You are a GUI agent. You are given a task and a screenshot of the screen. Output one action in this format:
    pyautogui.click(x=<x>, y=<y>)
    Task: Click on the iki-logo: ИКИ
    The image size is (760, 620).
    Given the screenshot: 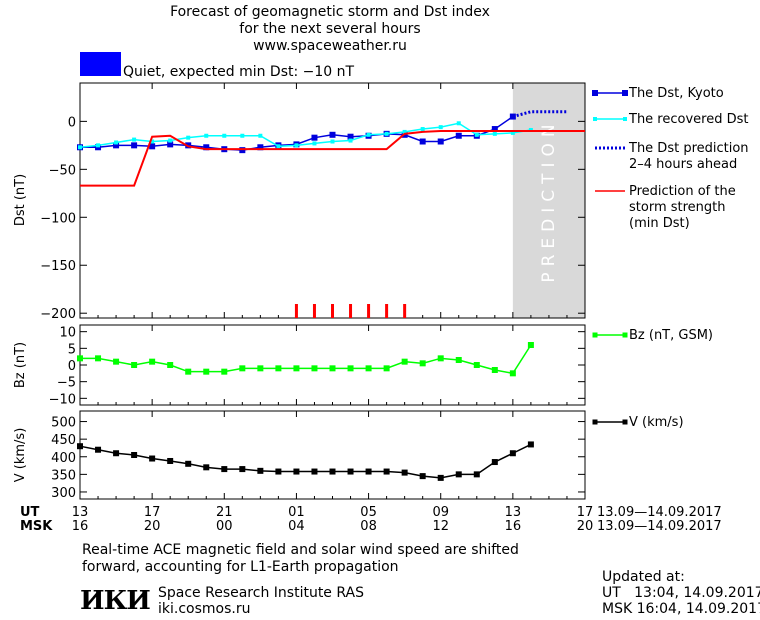 What is the action you would take?
    pyautogui.click(x=115, y=601)
    